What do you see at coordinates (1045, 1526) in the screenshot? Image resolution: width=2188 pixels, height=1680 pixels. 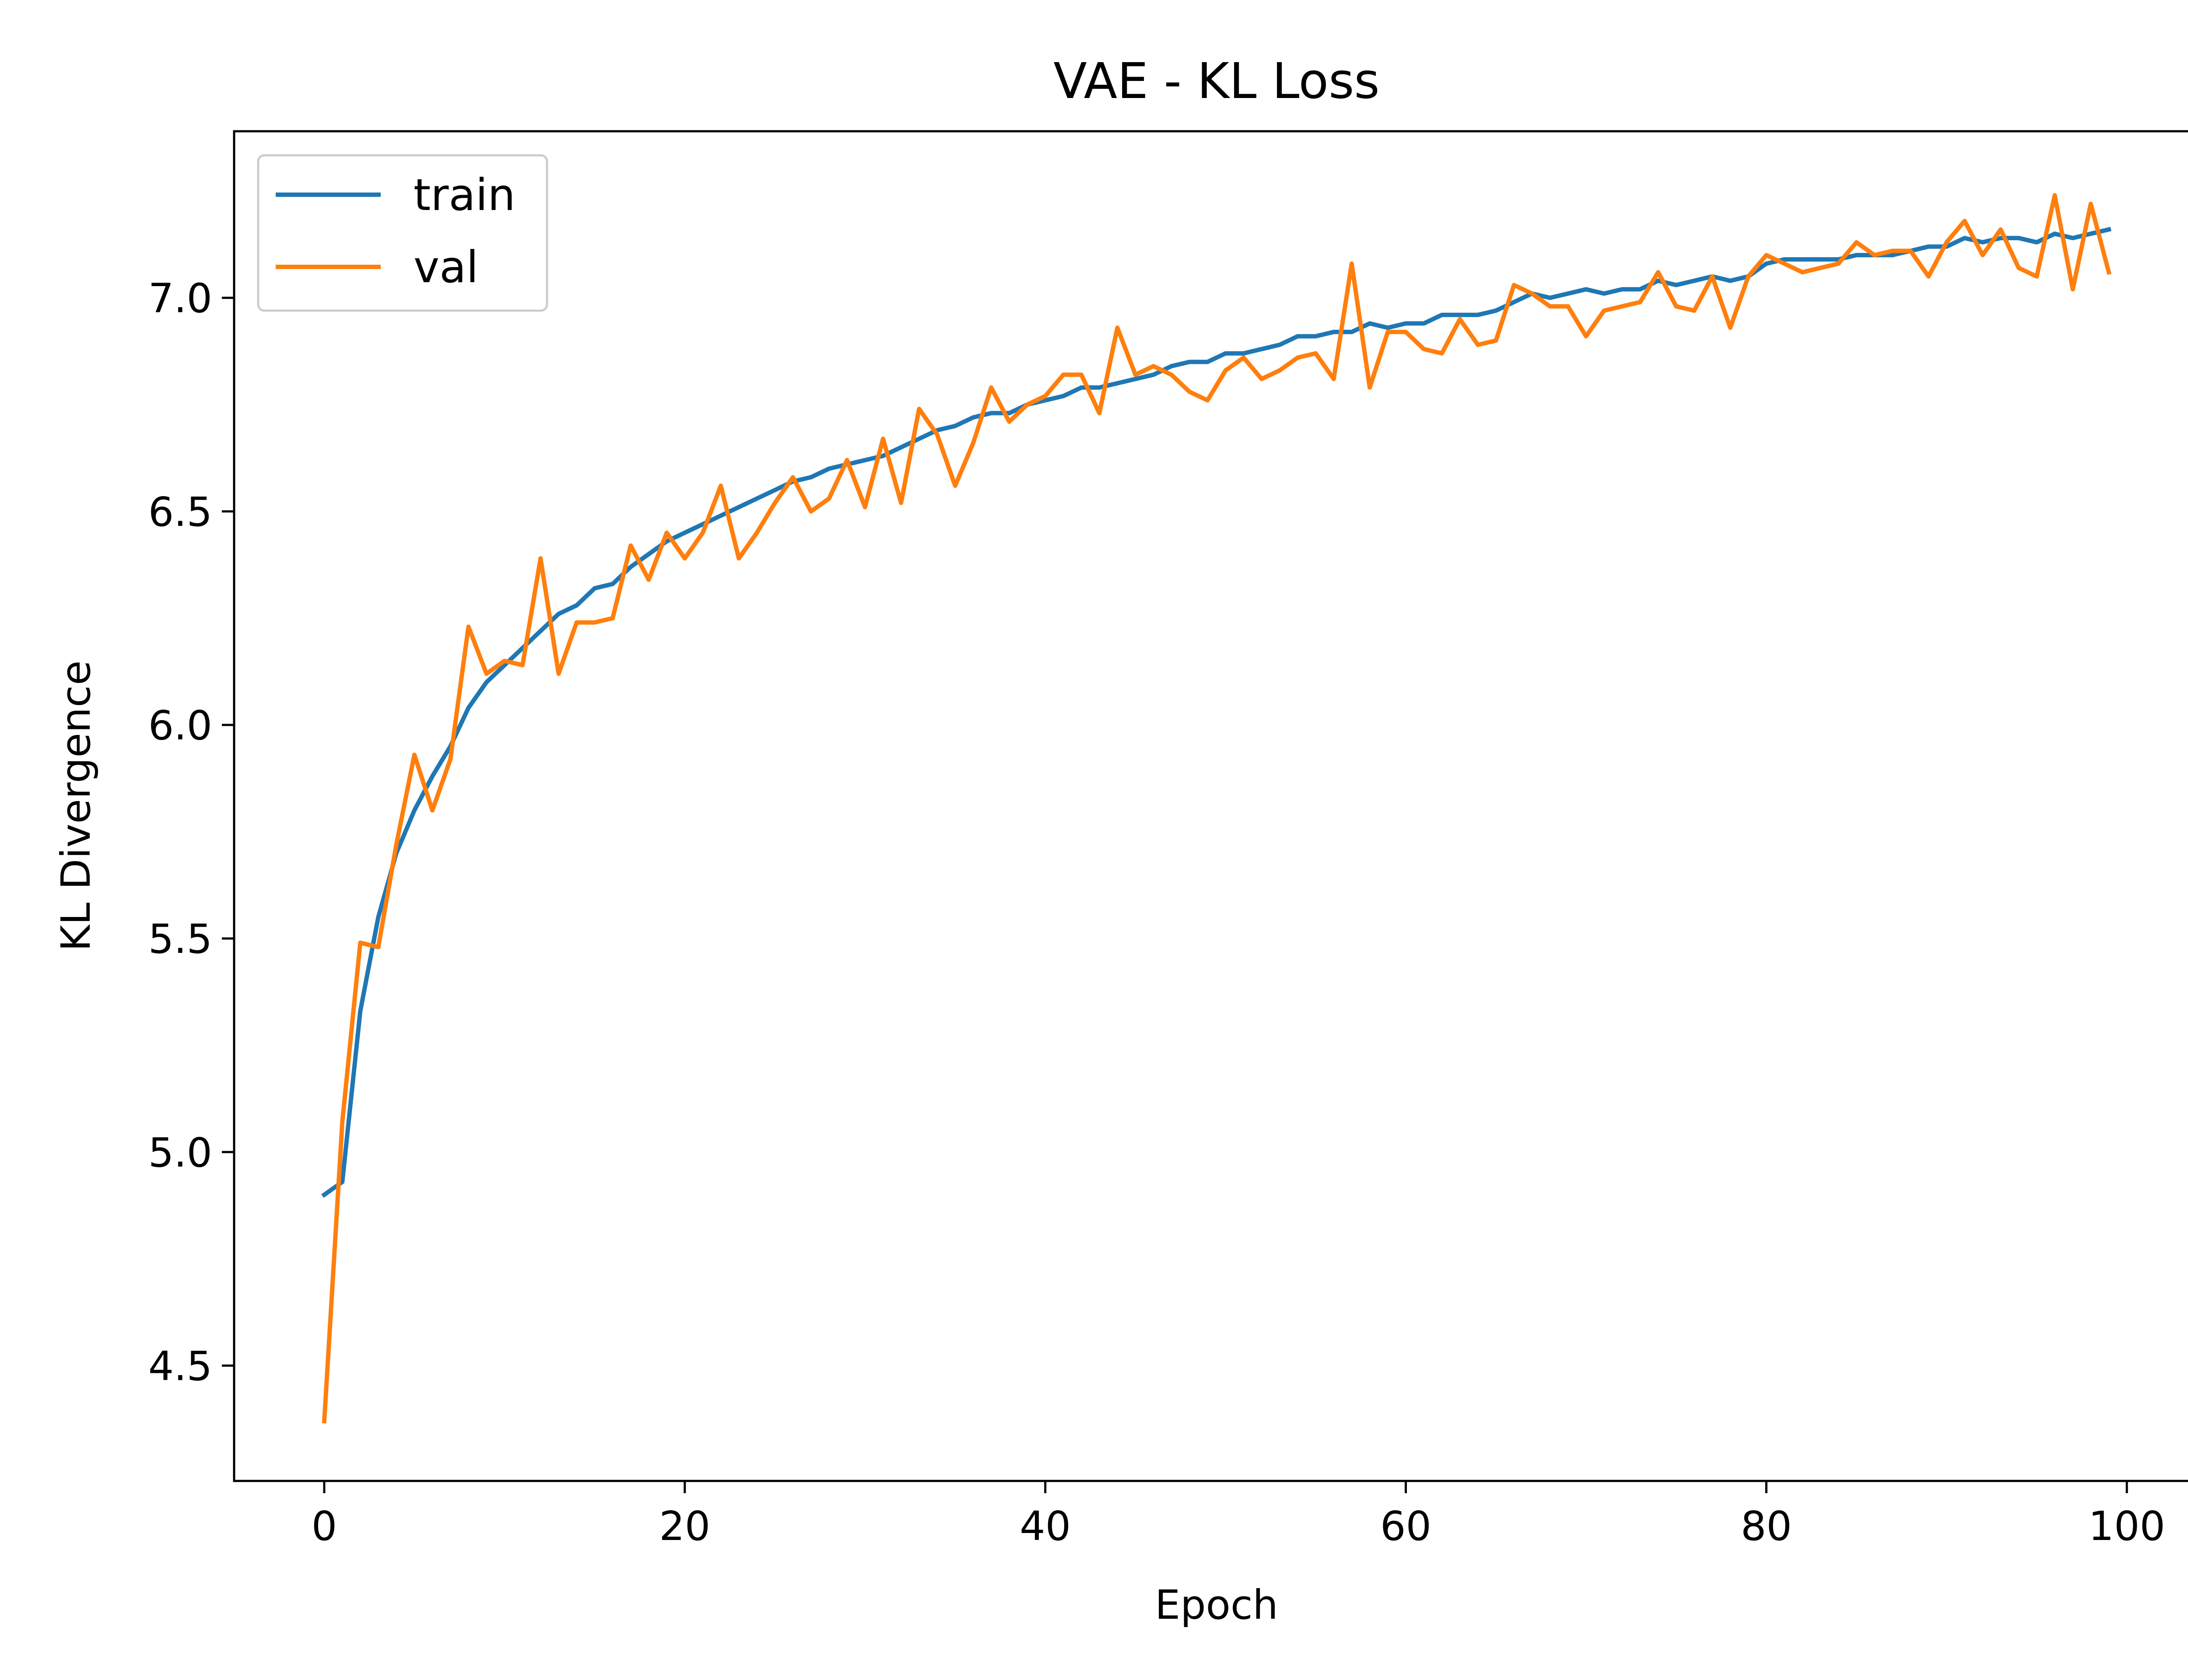 I see `x-tick-label: 40` at bounding box center [1045, 1526].